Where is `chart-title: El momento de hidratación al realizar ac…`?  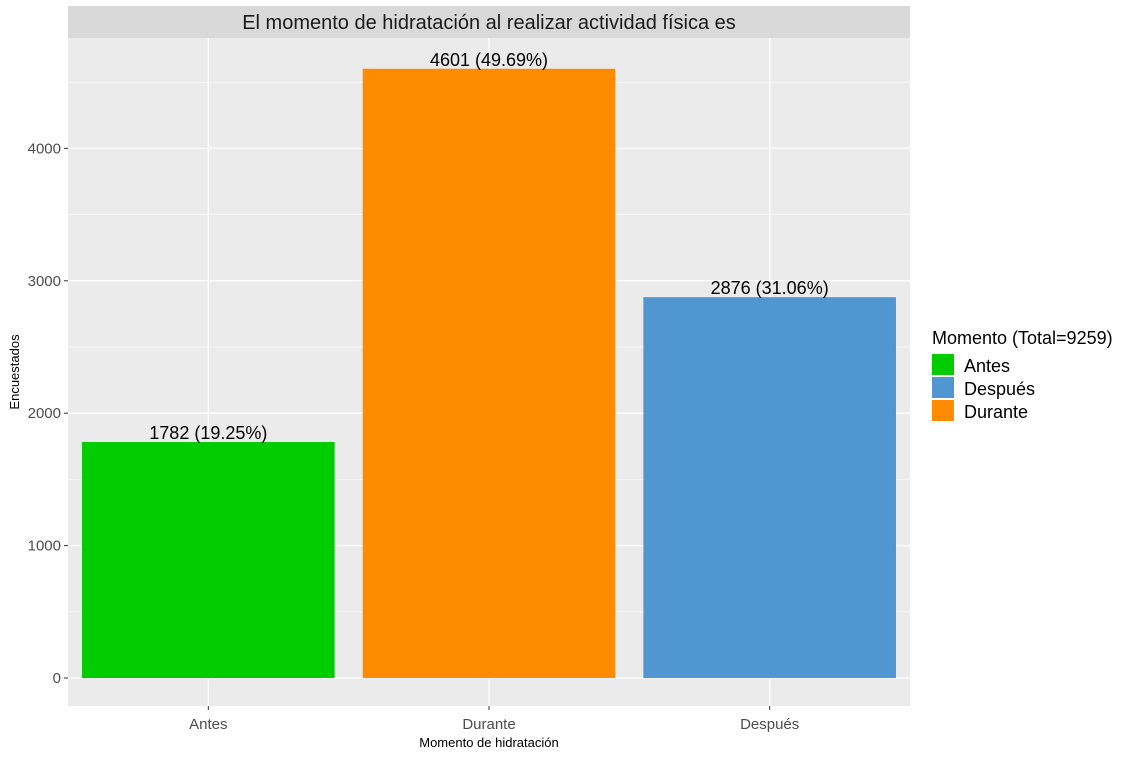
chart-title: El momento de hidratación al realizar ac… is located at coordinates (489, 23).